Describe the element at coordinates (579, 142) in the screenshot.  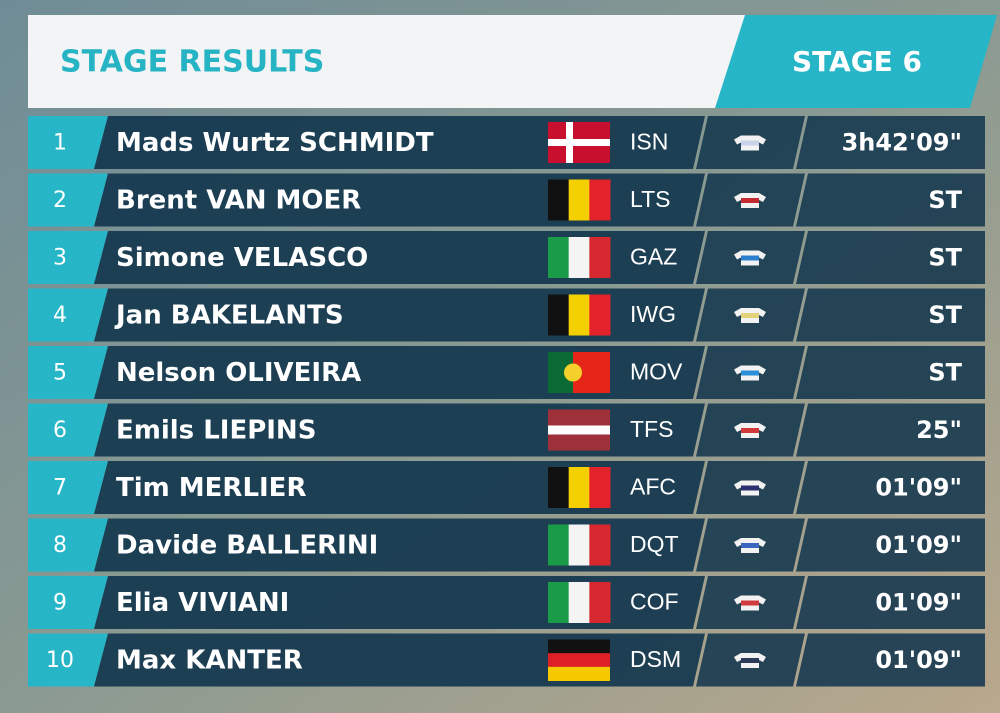
I see `flag-cross` at that location.